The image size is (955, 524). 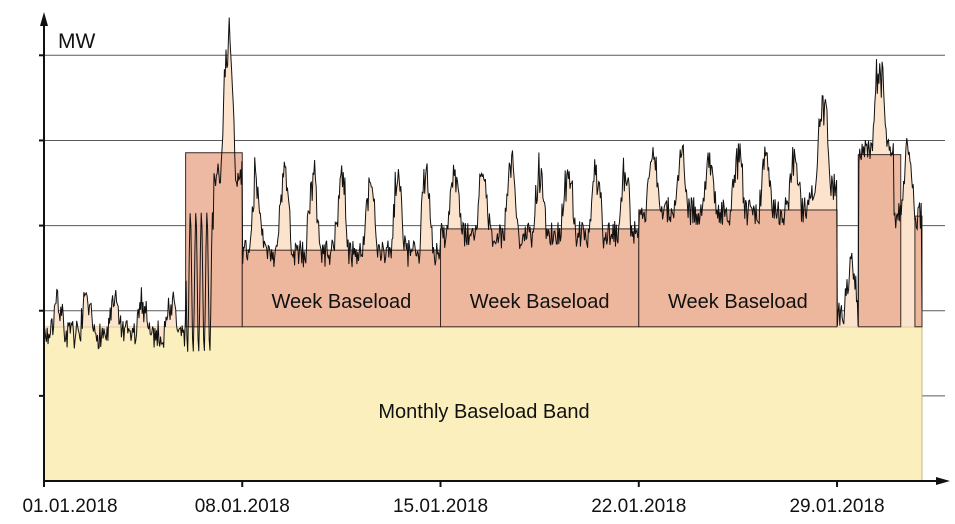 I want to click on block-labels: Week Baseload Week Baseload Week Baseload, so click(x=540, y=302).